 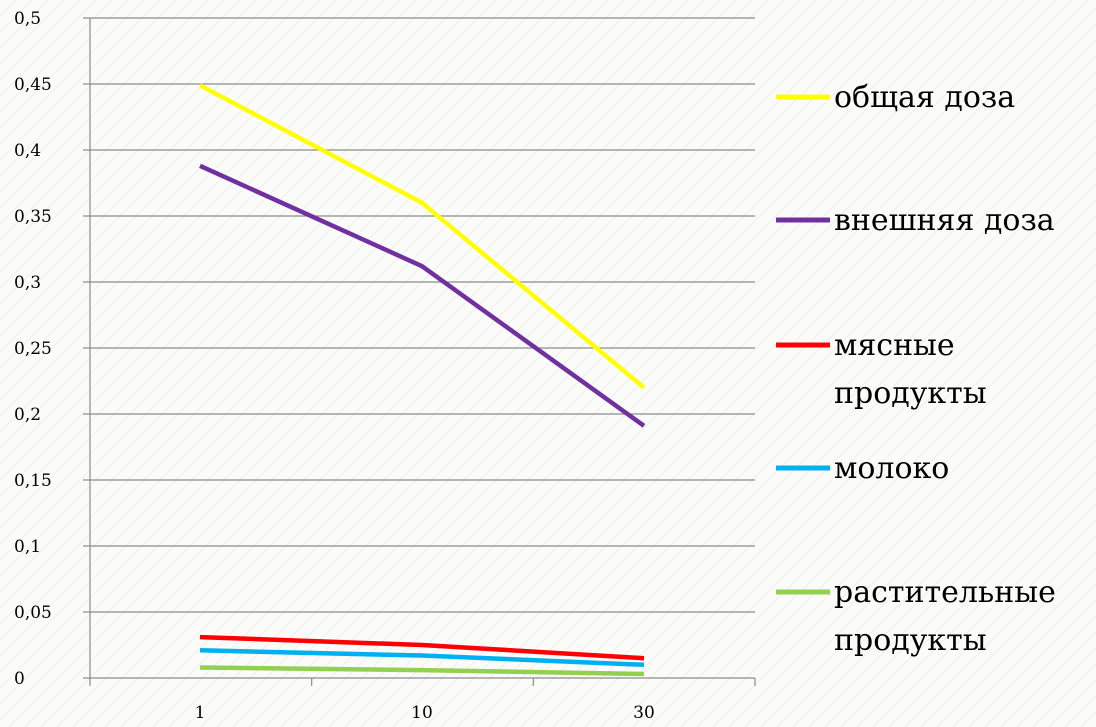 I want to click on x-axis-tick-labels: 1 10 30, so click(x=425, y=713).